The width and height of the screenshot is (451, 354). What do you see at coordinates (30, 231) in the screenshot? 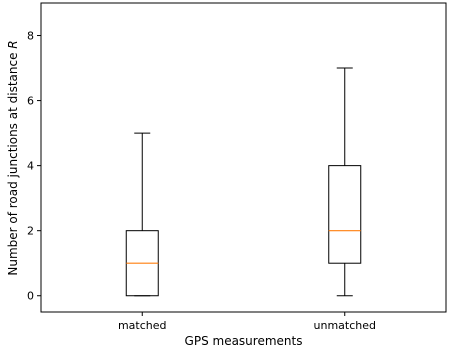
I see `y-tick-label: 2` at bounding box center [30, 231].